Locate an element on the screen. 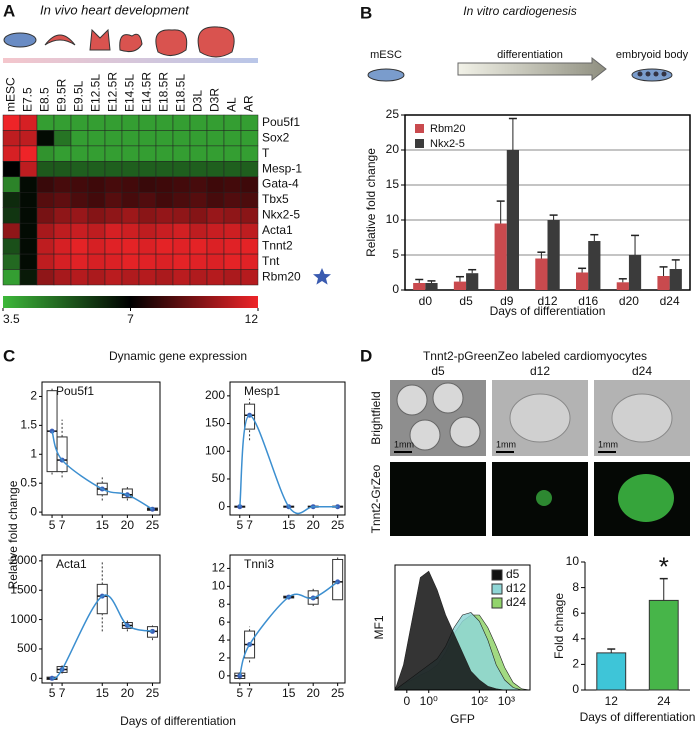 Image resolution: width=700 pixels, height=734 pixels. arrow is located at coordinates (532, 69).